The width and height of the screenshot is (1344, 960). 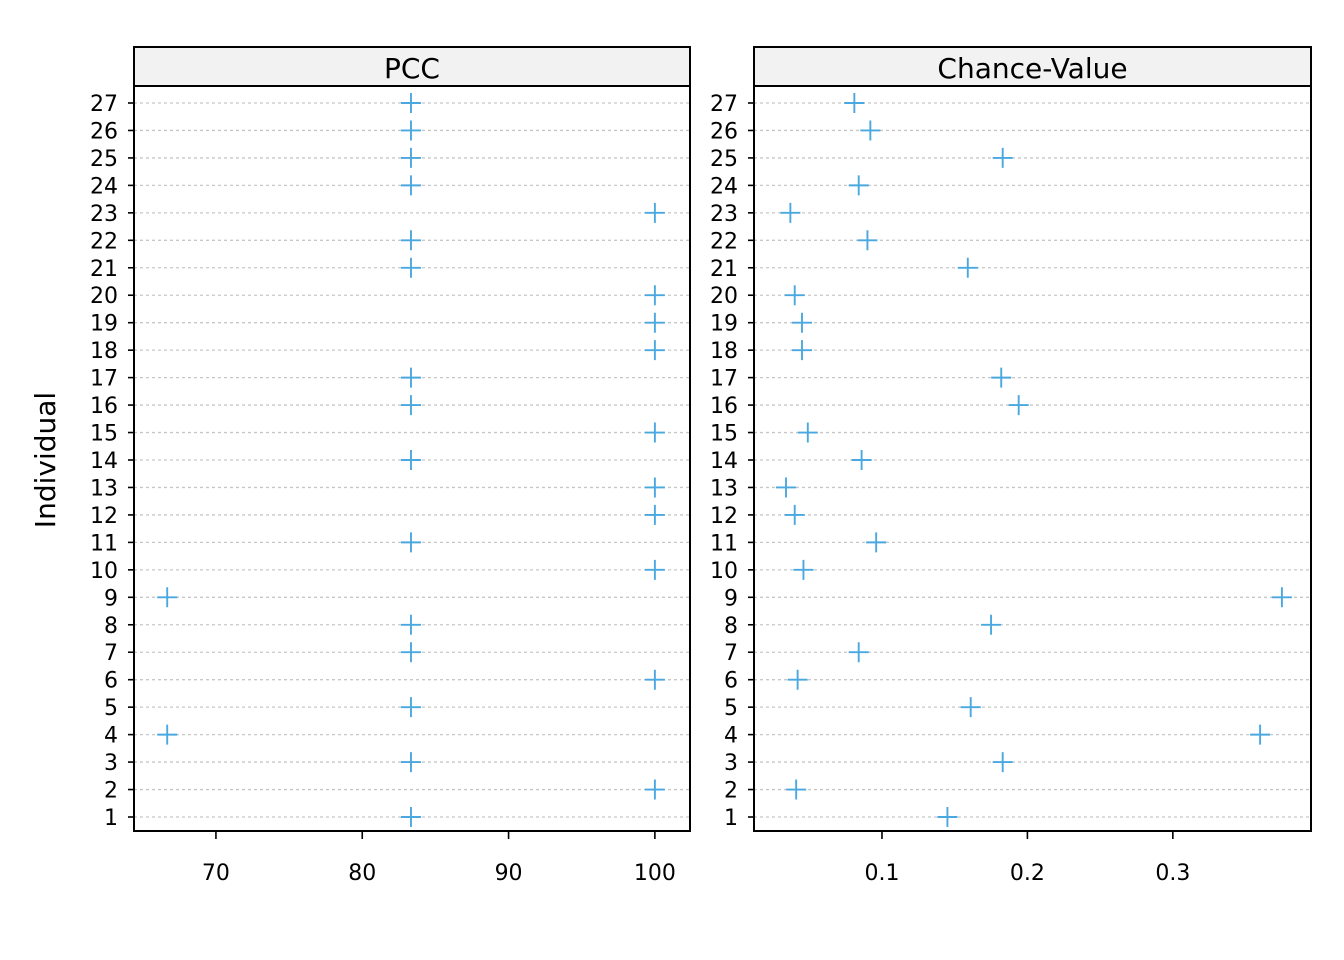 I want to click on x-tick-label: 0.3, so click(x=1172, y=873).